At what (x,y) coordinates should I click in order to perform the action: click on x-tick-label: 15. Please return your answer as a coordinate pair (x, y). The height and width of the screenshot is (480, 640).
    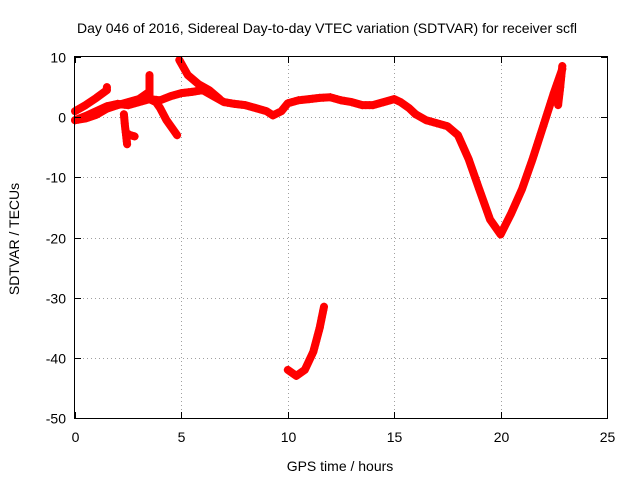
    Looking at the image, I should click on (395, 437).